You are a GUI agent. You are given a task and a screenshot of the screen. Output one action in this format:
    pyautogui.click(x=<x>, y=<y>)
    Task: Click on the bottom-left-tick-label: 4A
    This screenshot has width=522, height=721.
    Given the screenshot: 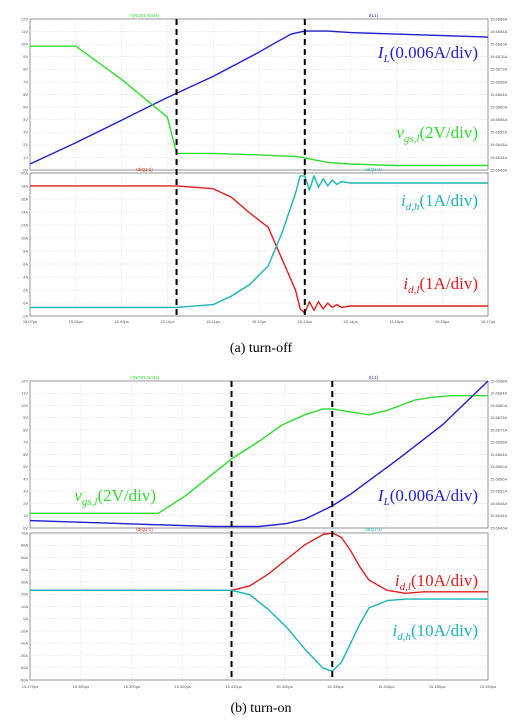 What is the action you would take?
    pyautogui.click(x=25, y=276)
    